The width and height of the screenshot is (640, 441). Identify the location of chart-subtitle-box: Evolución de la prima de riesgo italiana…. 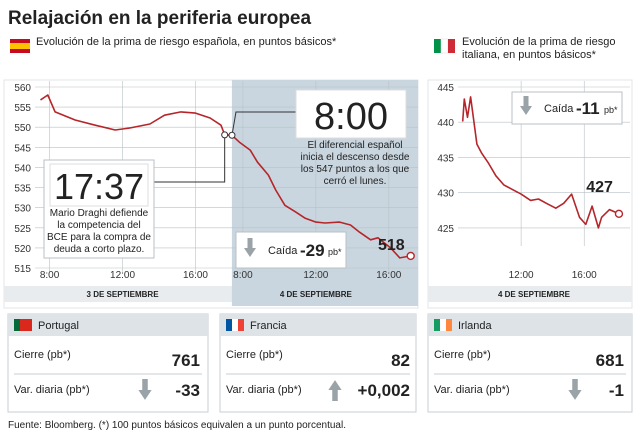
(539, 48).